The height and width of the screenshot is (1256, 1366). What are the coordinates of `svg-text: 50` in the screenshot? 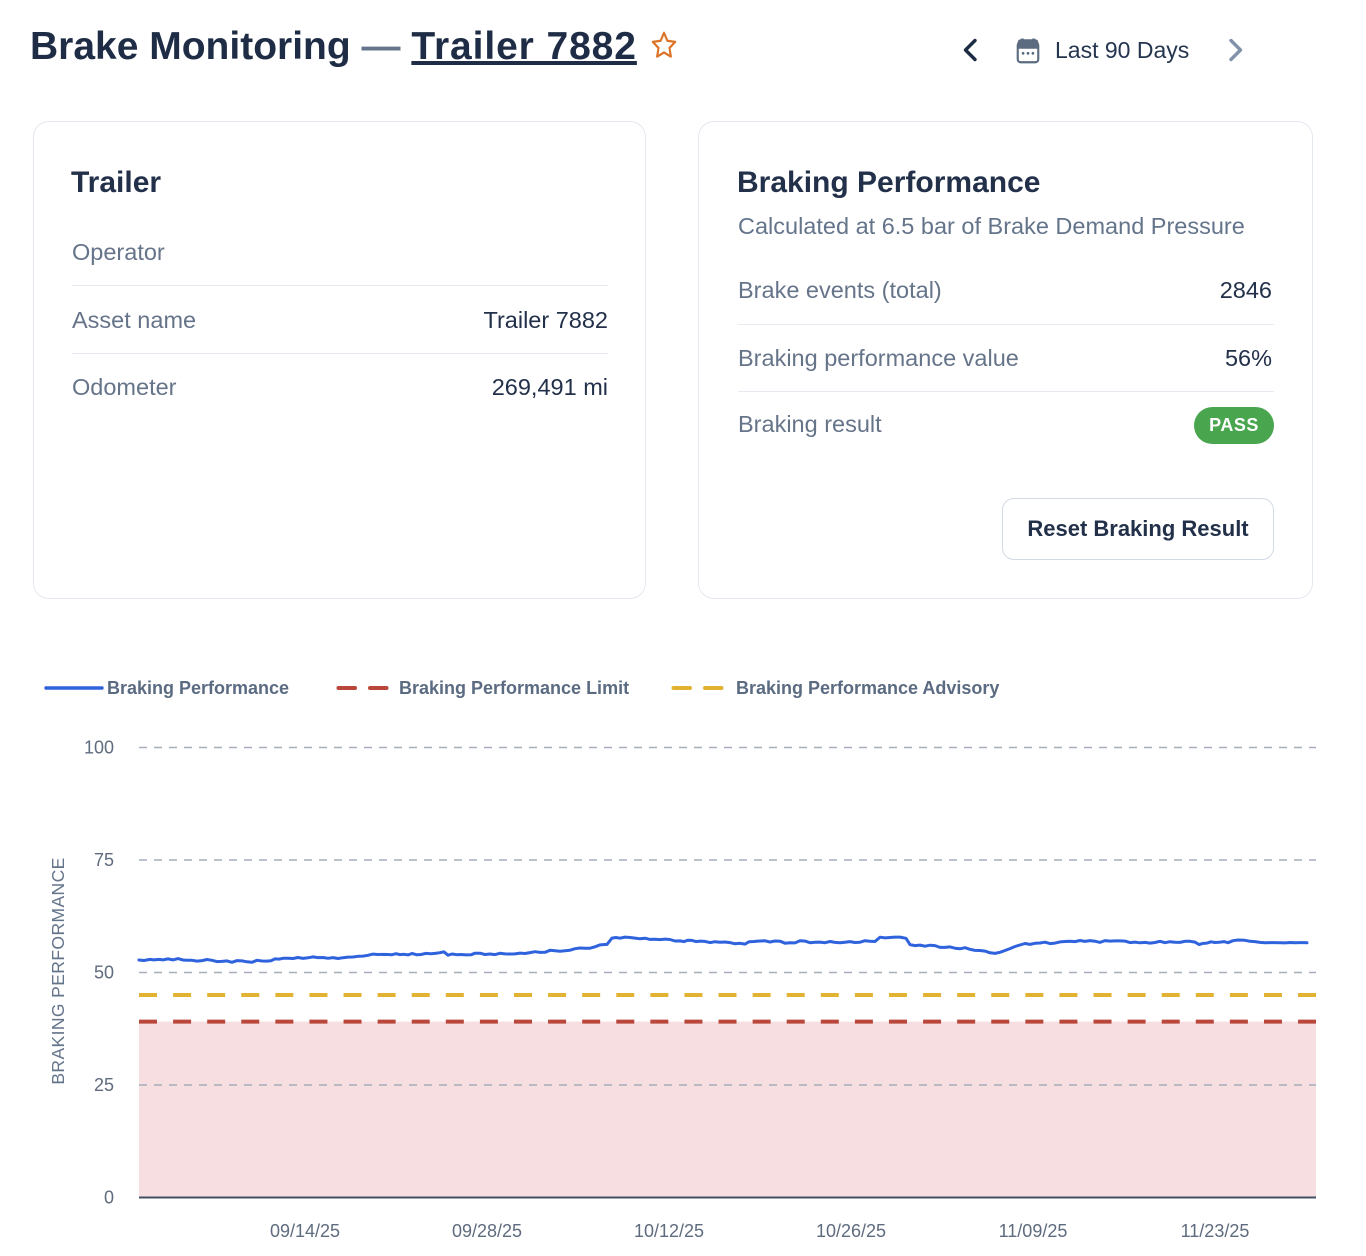 It's located at (104, 973).